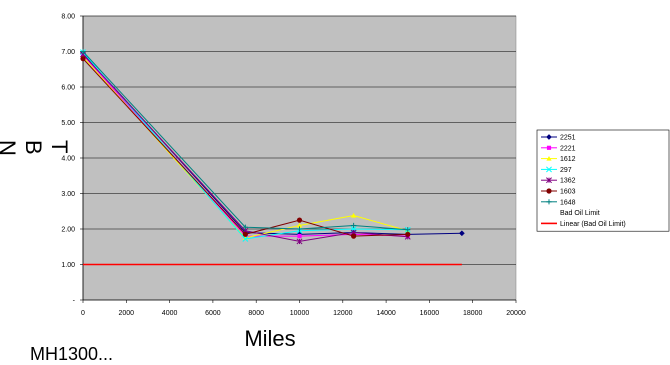  I want to click on x-tick-label: 10000, so click(300, 313).